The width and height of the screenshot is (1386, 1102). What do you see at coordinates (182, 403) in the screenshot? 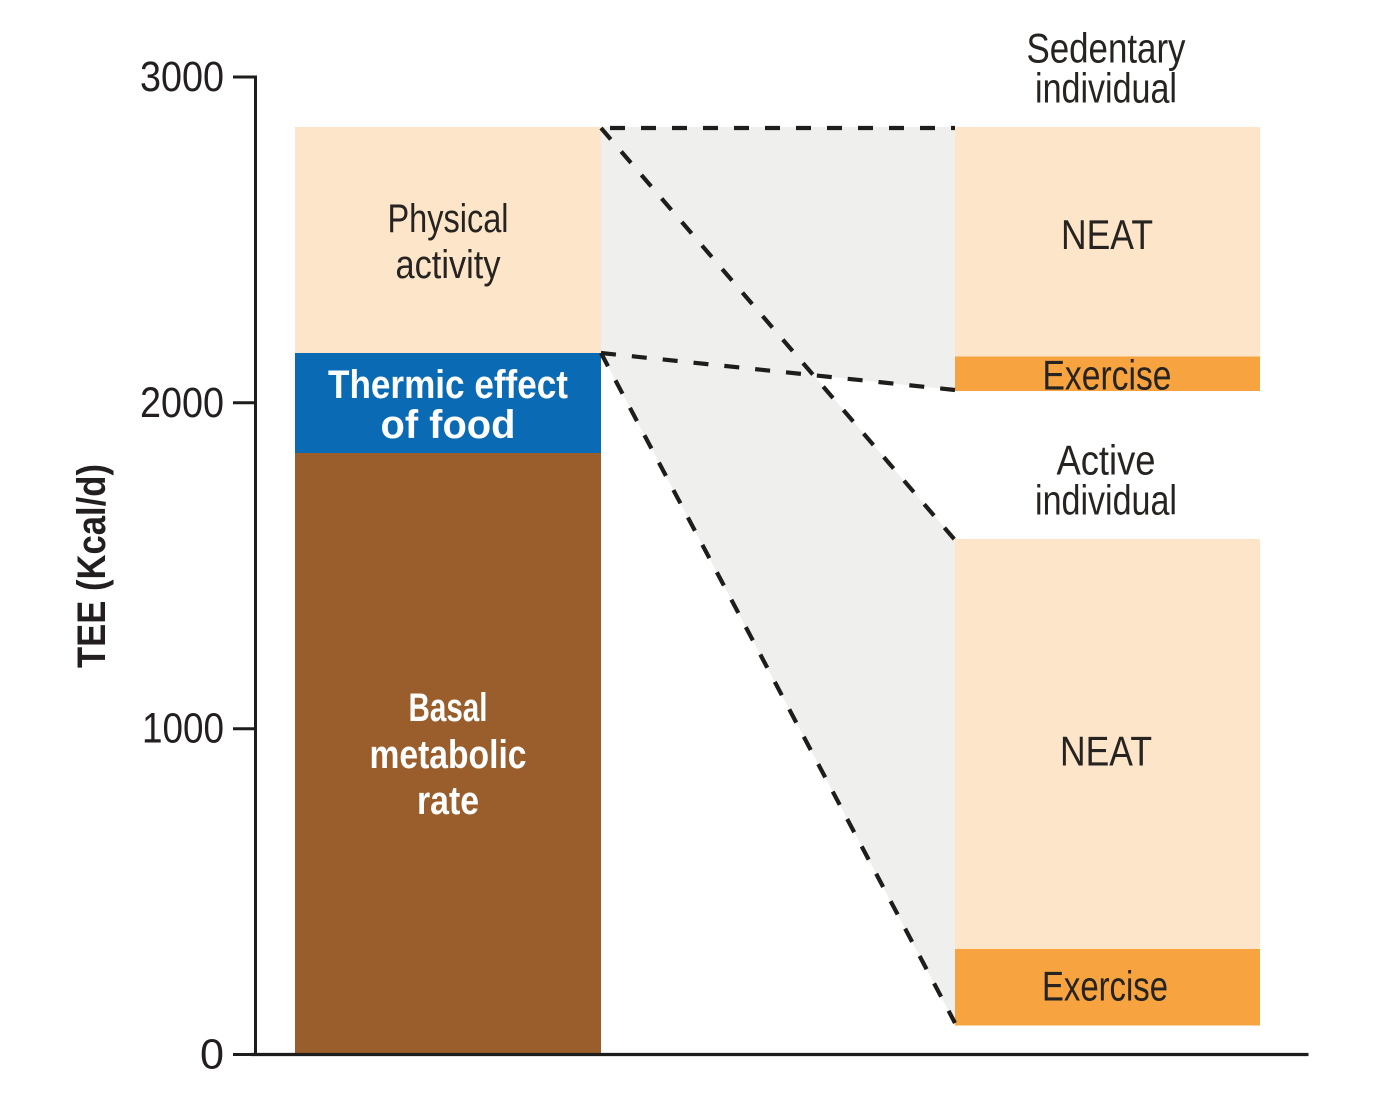
I see `svg-text: 2000` at bounding box center [182, 403].